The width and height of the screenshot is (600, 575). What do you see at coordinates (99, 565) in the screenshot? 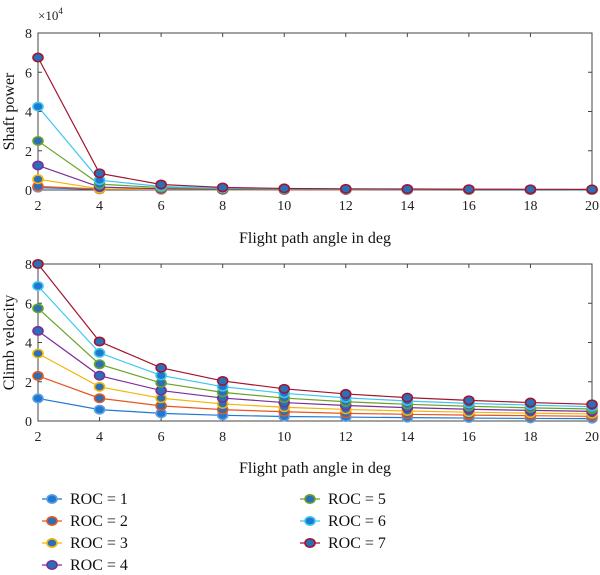
I see `legend-label: ROC = 4` at bounding box center [99, 565].